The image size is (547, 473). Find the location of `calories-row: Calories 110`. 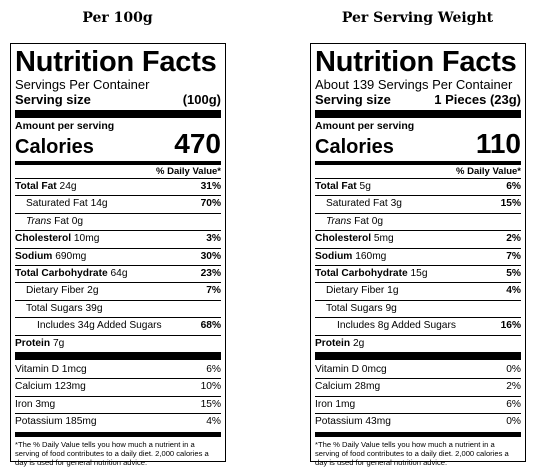

calories-row: Calories 110 is located at coordinates (418, 144).